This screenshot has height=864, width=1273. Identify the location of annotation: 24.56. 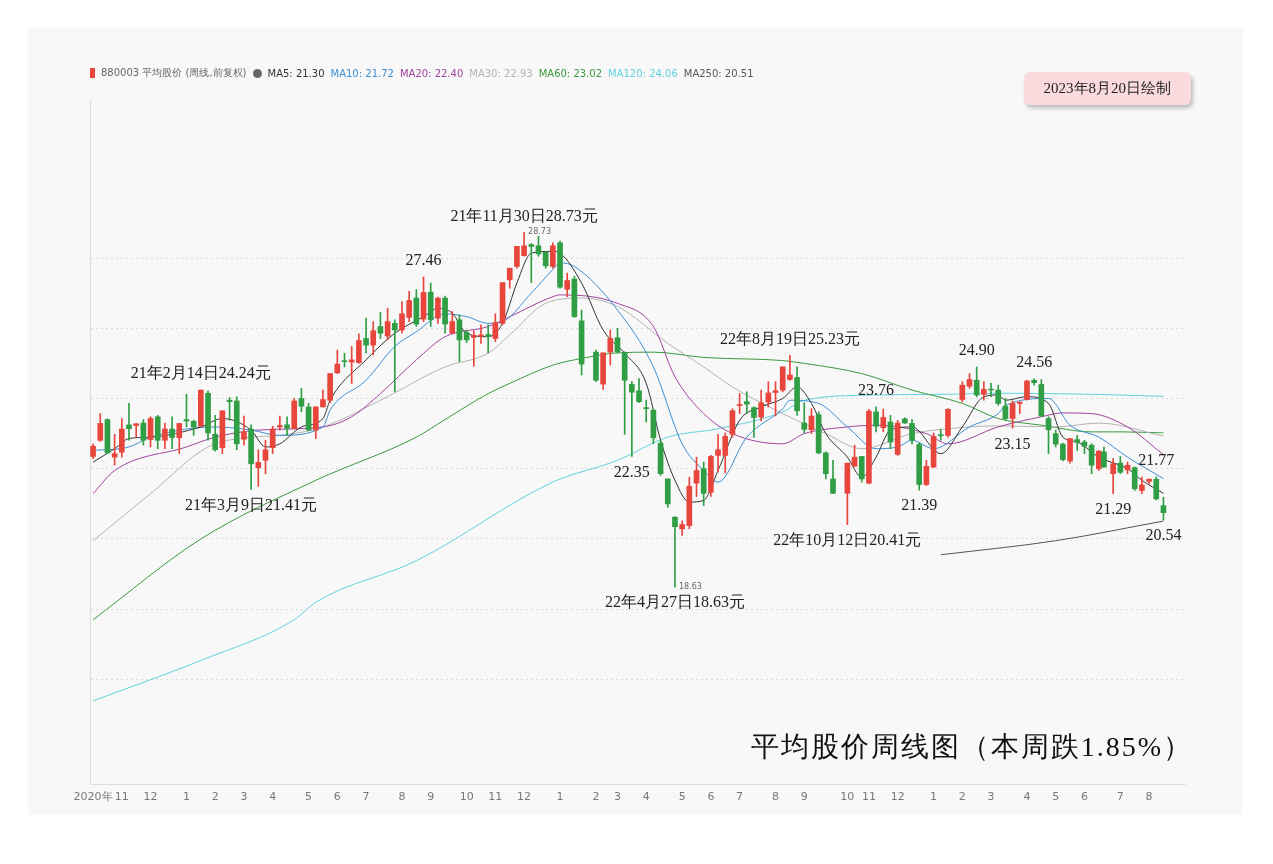
(1034, 362).